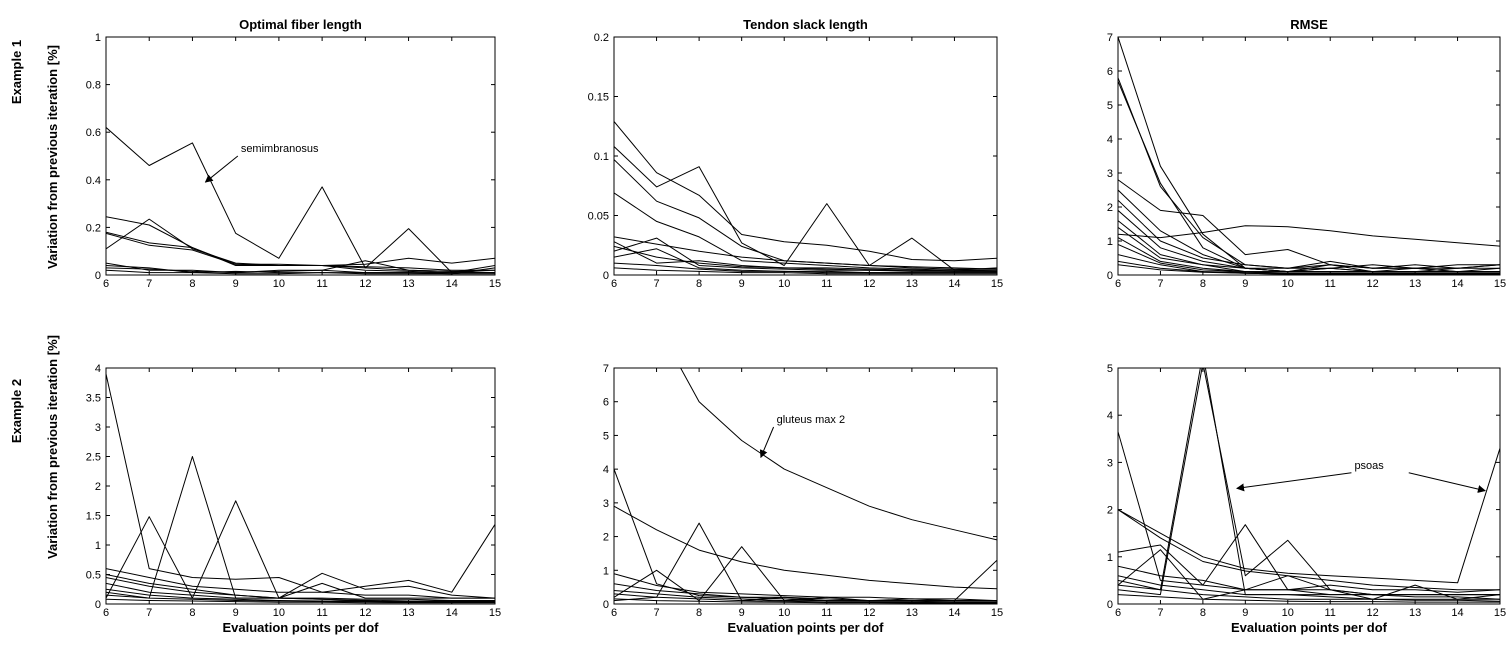  I want to click on row-label-example-2: Example 2, so click(16, 411).